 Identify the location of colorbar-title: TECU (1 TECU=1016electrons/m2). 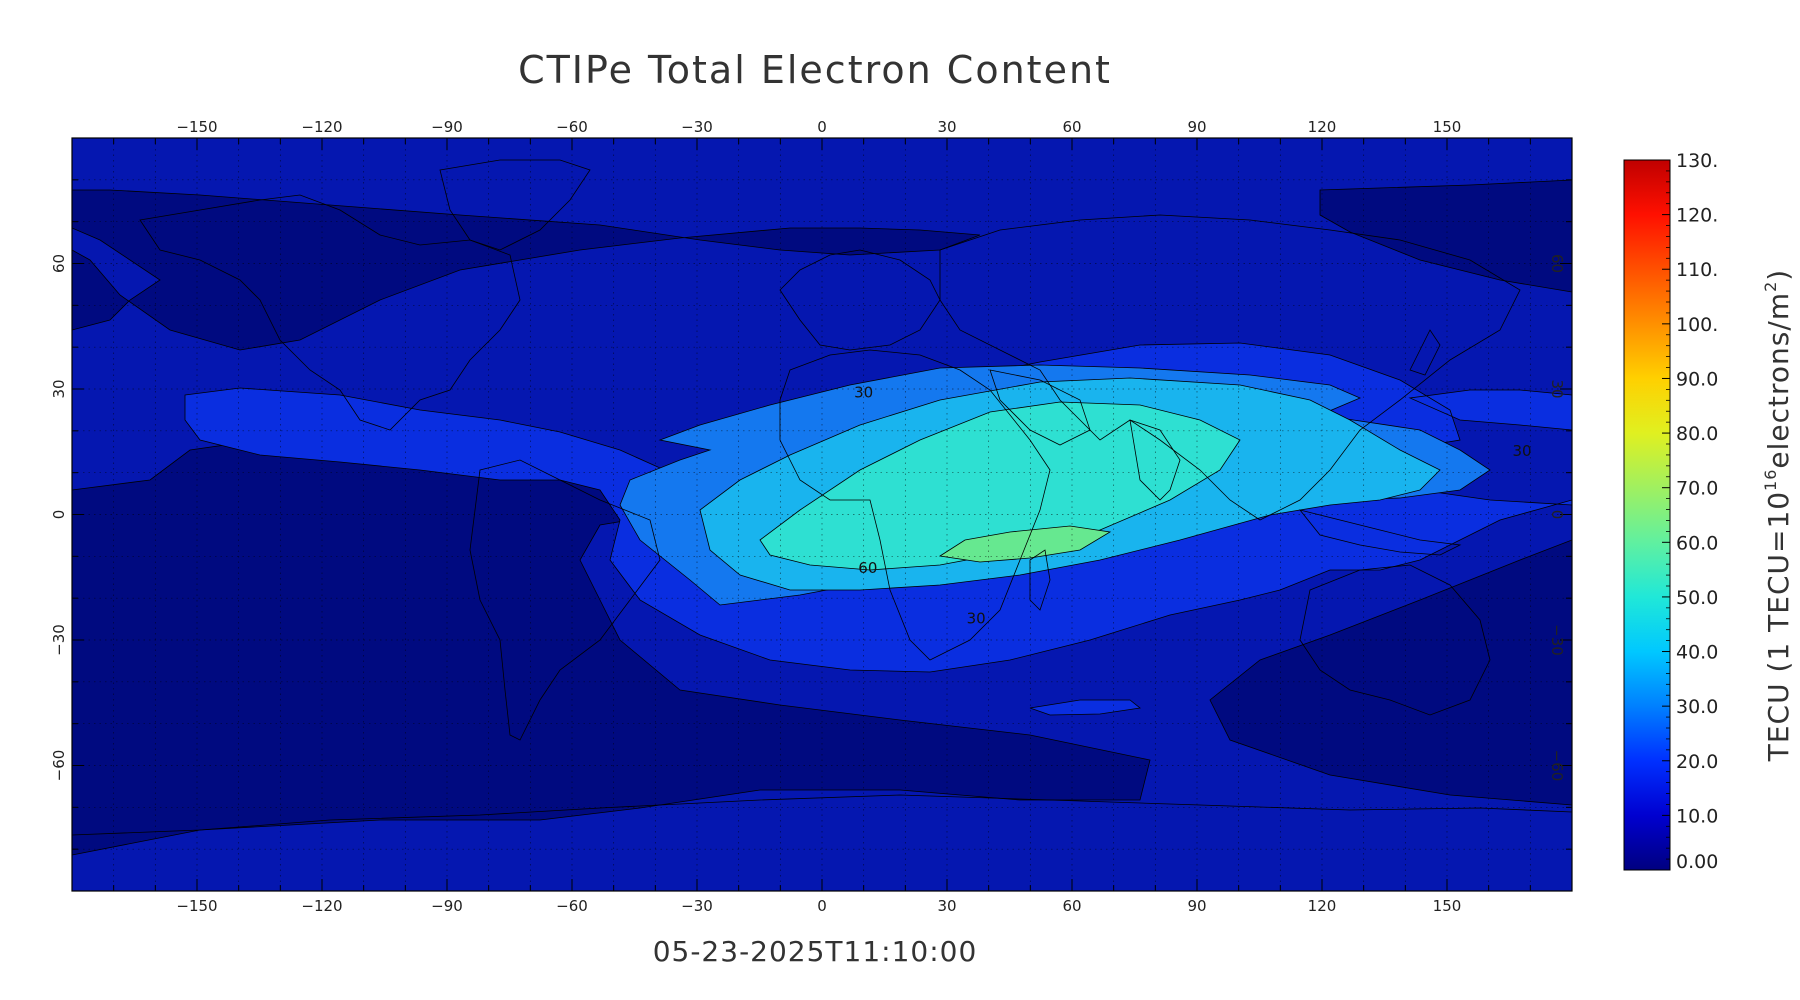
(1778, 515).